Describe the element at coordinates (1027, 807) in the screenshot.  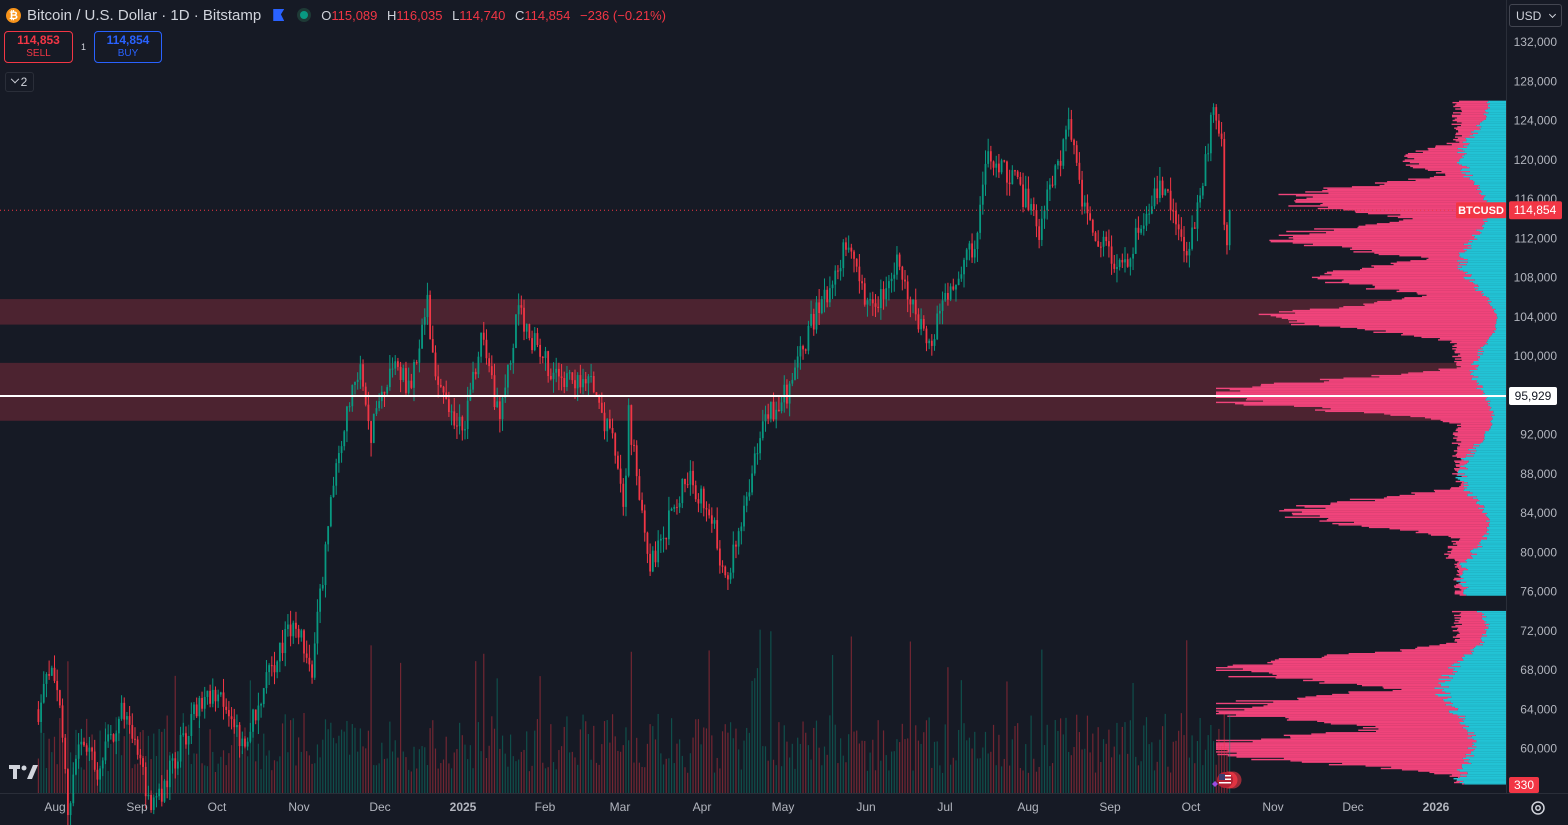
I see `x-tick-label: Aug` at that location.